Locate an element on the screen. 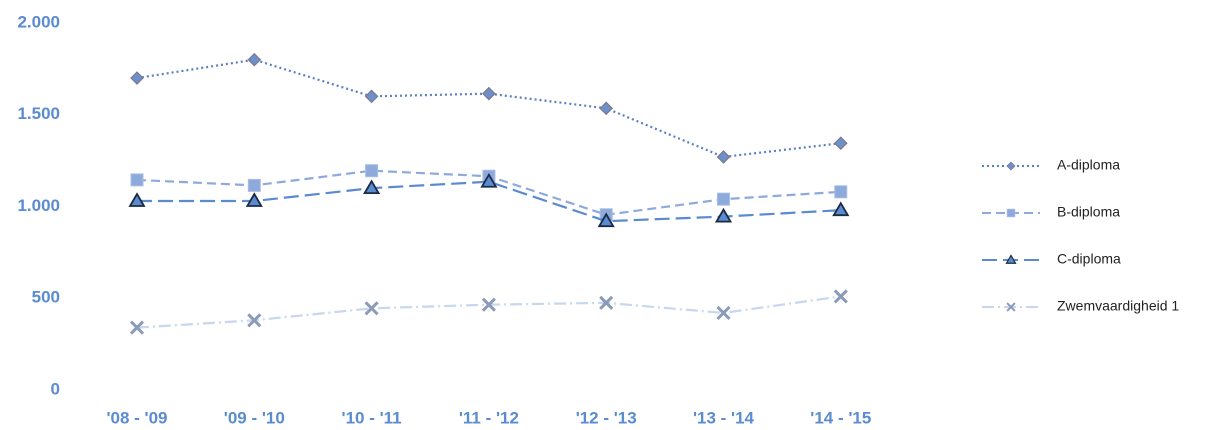 Image resolution: width=1209 pixels, height=430 pixels. x-tick-label: '13 - '14 is located at coordinates (724, 417).